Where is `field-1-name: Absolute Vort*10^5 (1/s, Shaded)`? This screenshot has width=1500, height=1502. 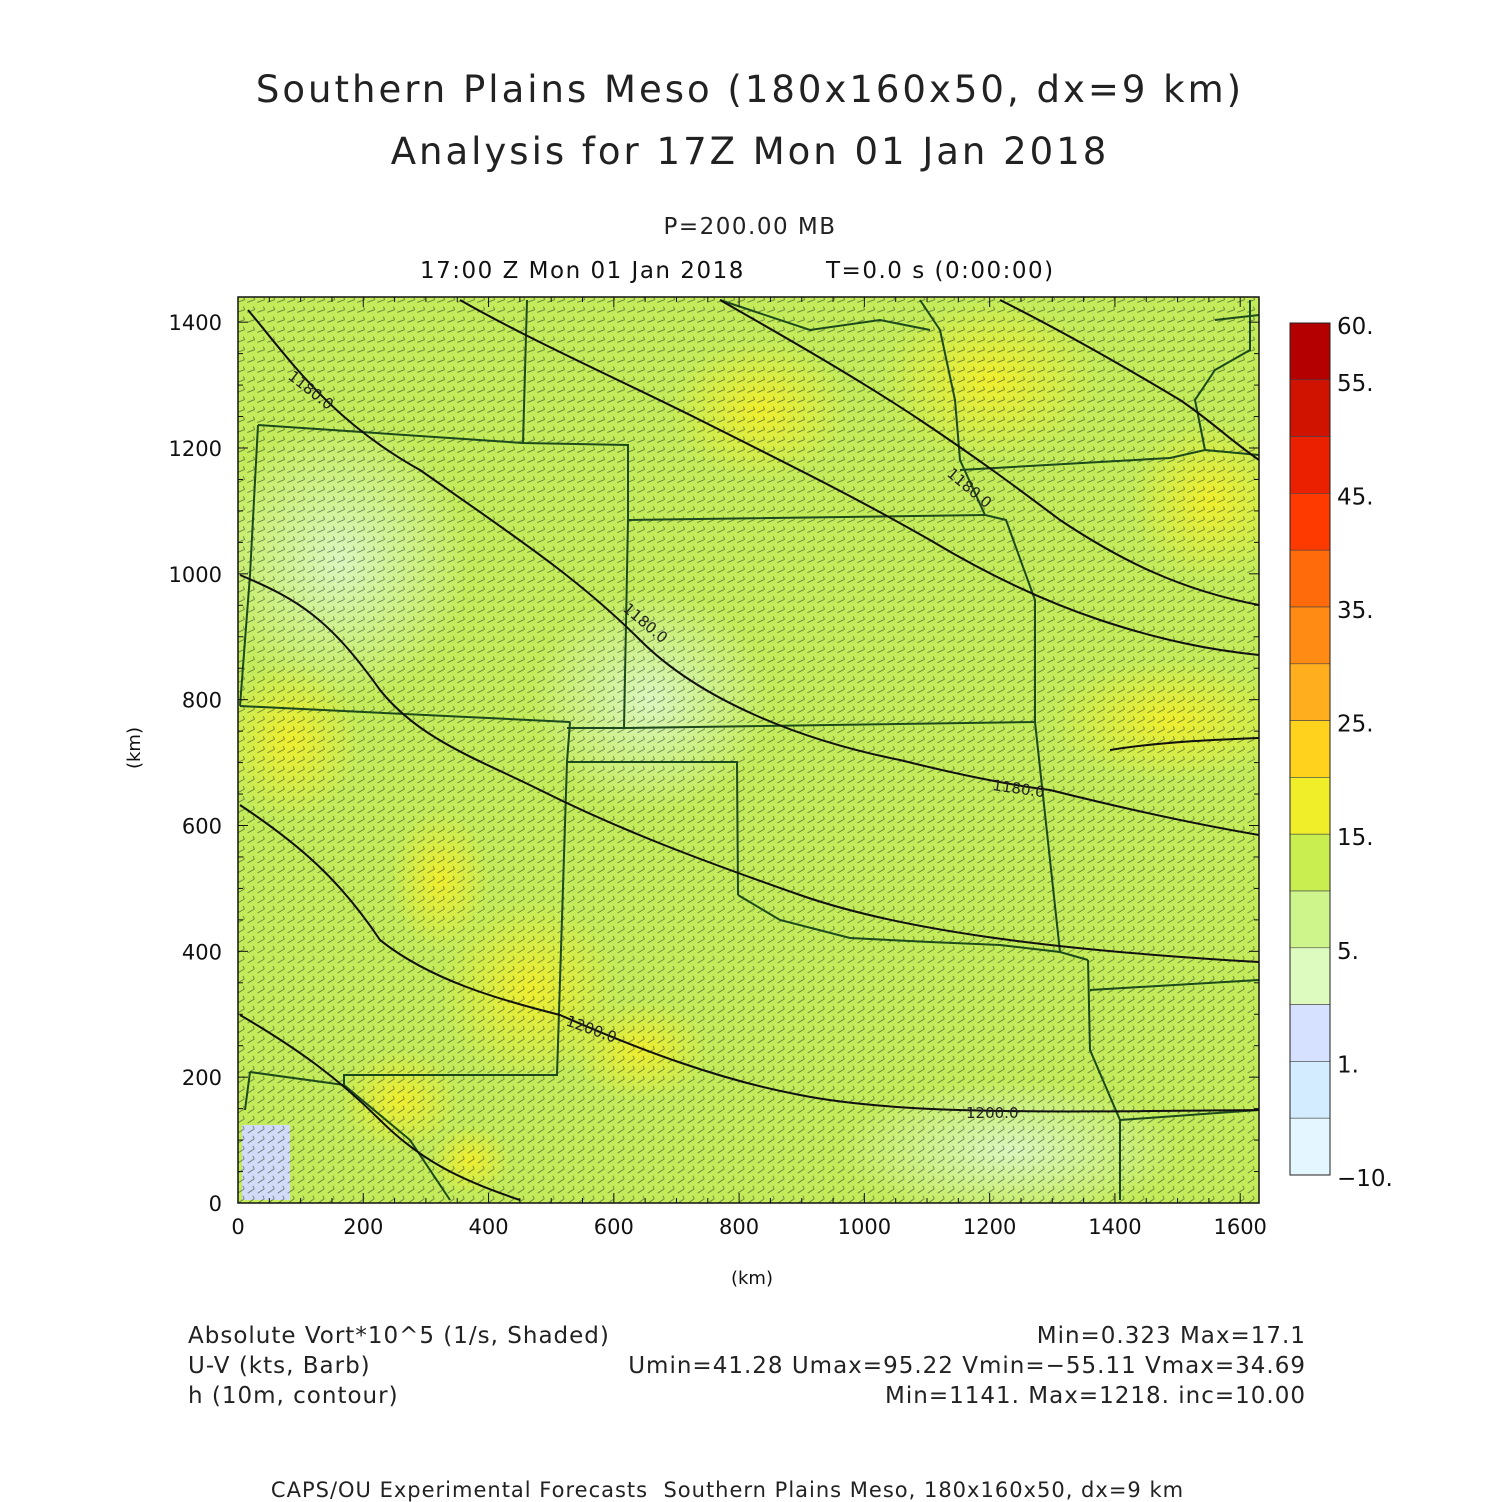
field-1-name: Absolute Vort*10^5 (1/s, Shaded) is located at coordinates (399, 1336).